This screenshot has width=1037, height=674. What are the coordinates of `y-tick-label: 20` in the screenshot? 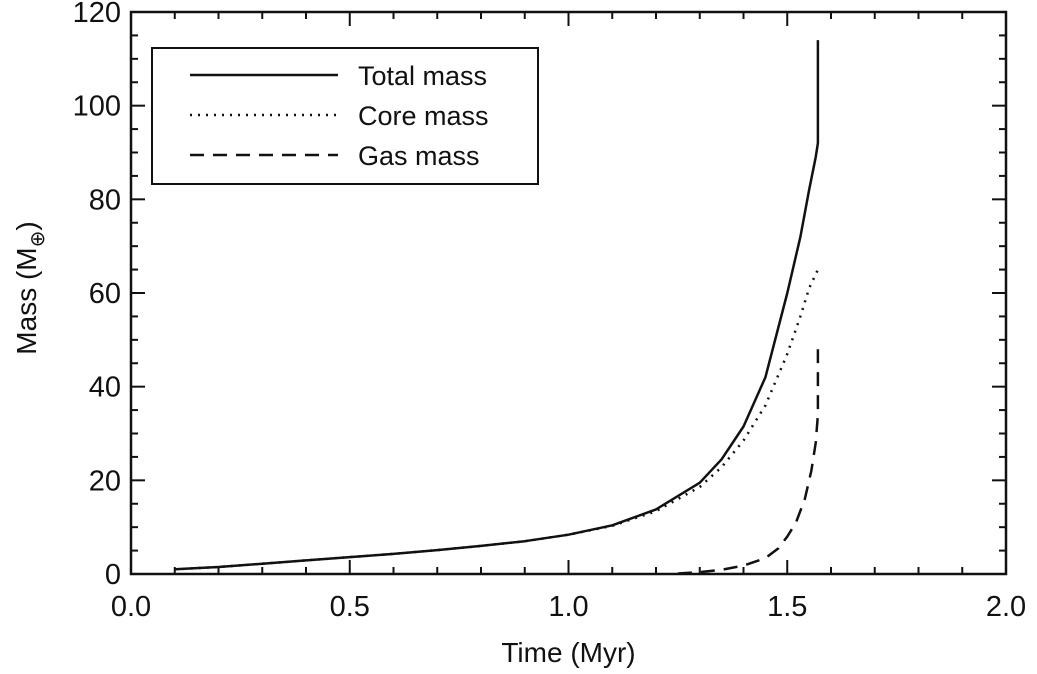 It's located at (105, 481).